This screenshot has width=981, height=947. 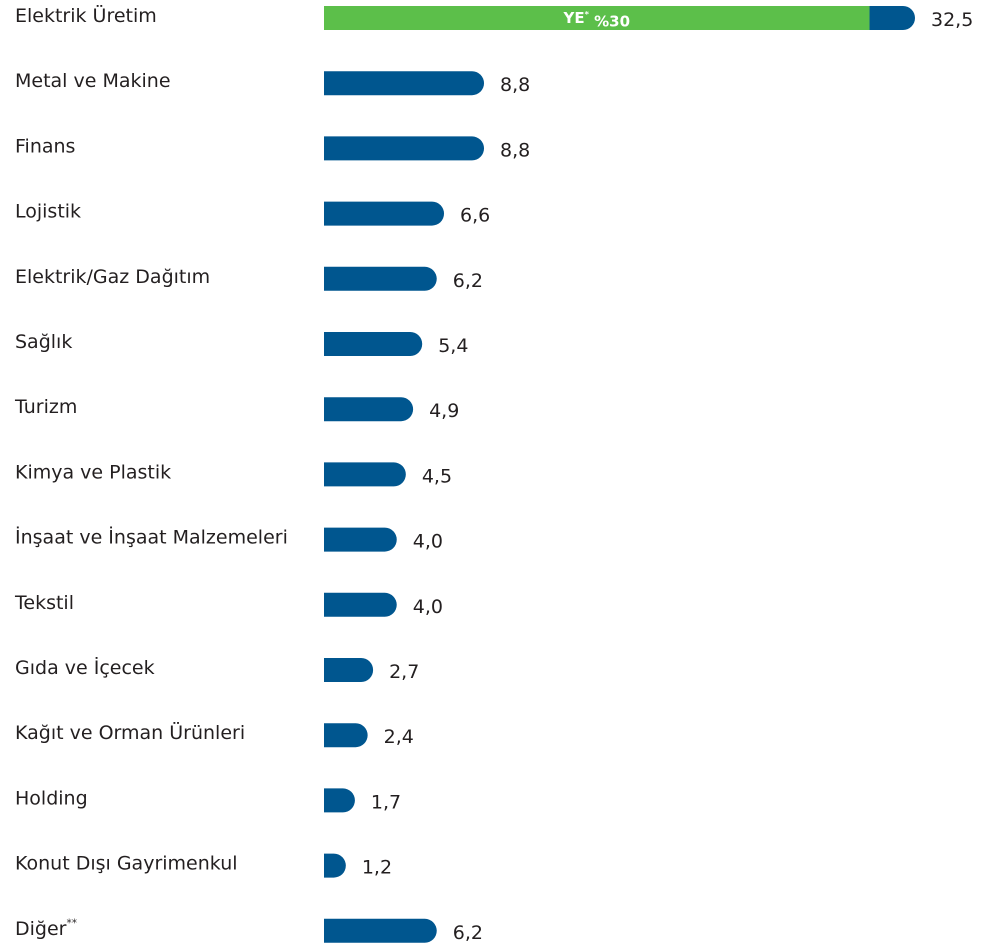 What do you see at coordinates (377, 867) in the screenshot?
I see `value-label: 1,2` at bounding box center [377, 867].